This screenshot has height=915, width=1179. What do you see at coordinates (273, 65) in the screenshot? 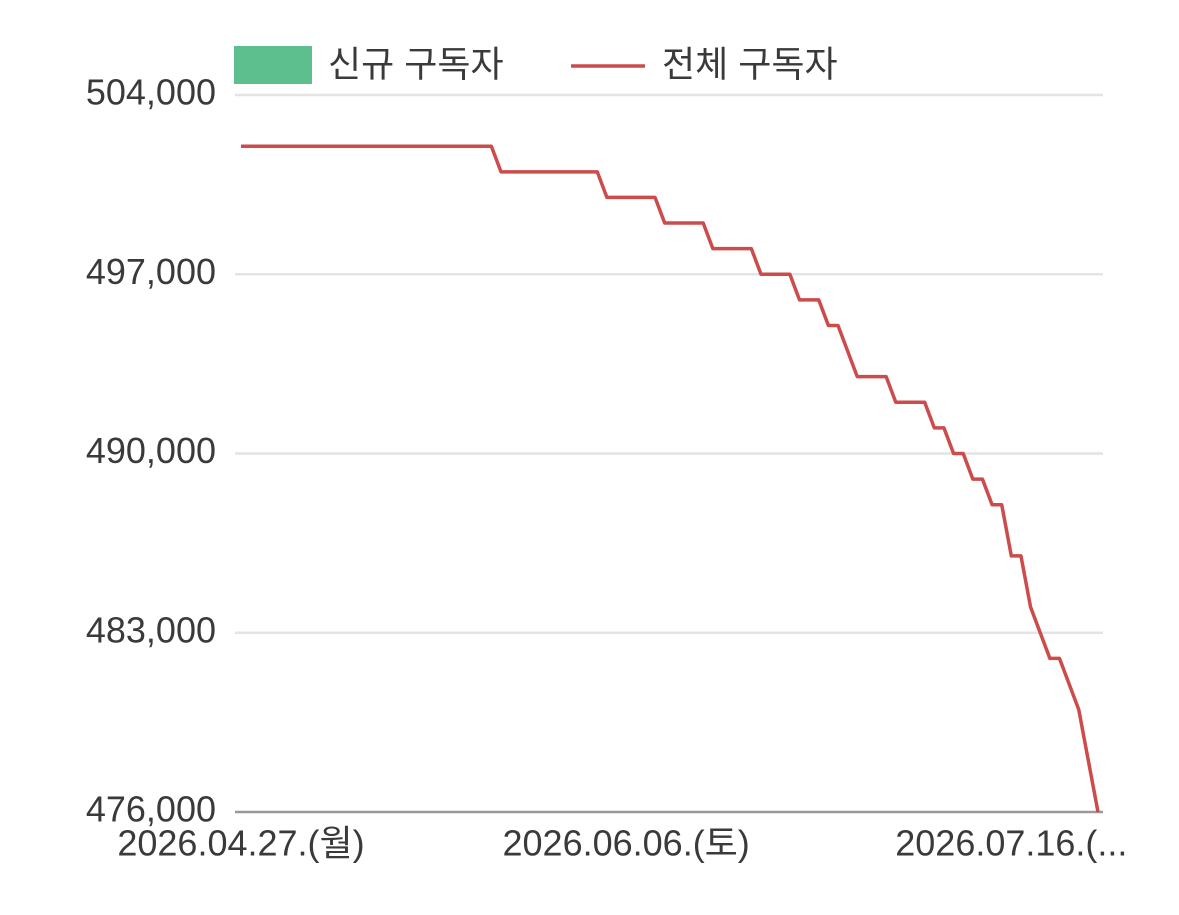
I see `legend-swatch` at bounding box center [273, 65].